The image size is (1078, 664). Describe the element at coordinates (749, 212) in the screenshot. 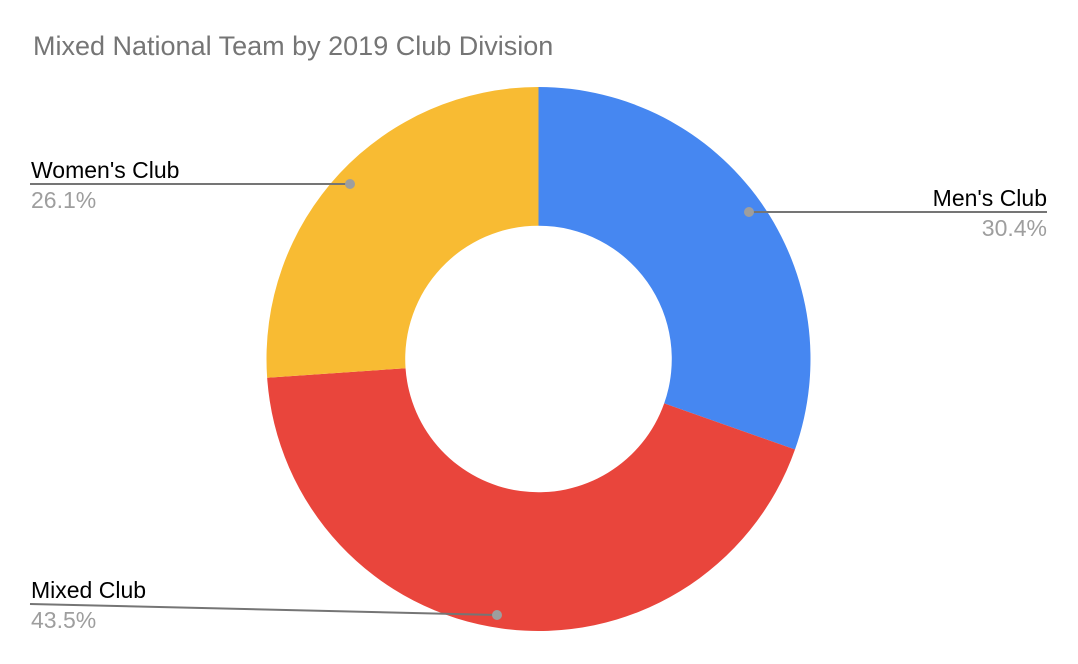

I see `mens-club-leader-dot` at that location.